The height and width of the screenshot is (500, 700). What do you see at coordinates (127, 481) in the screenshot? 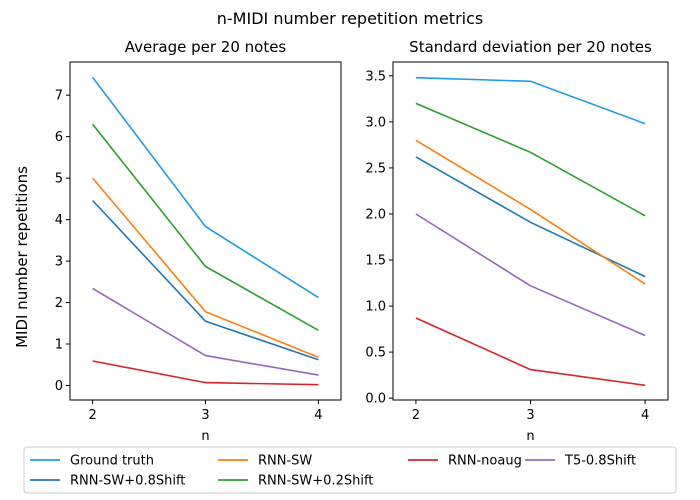
I see `legend-label: RNN-SW+0.8Shift` at bounding box center [127, 481].